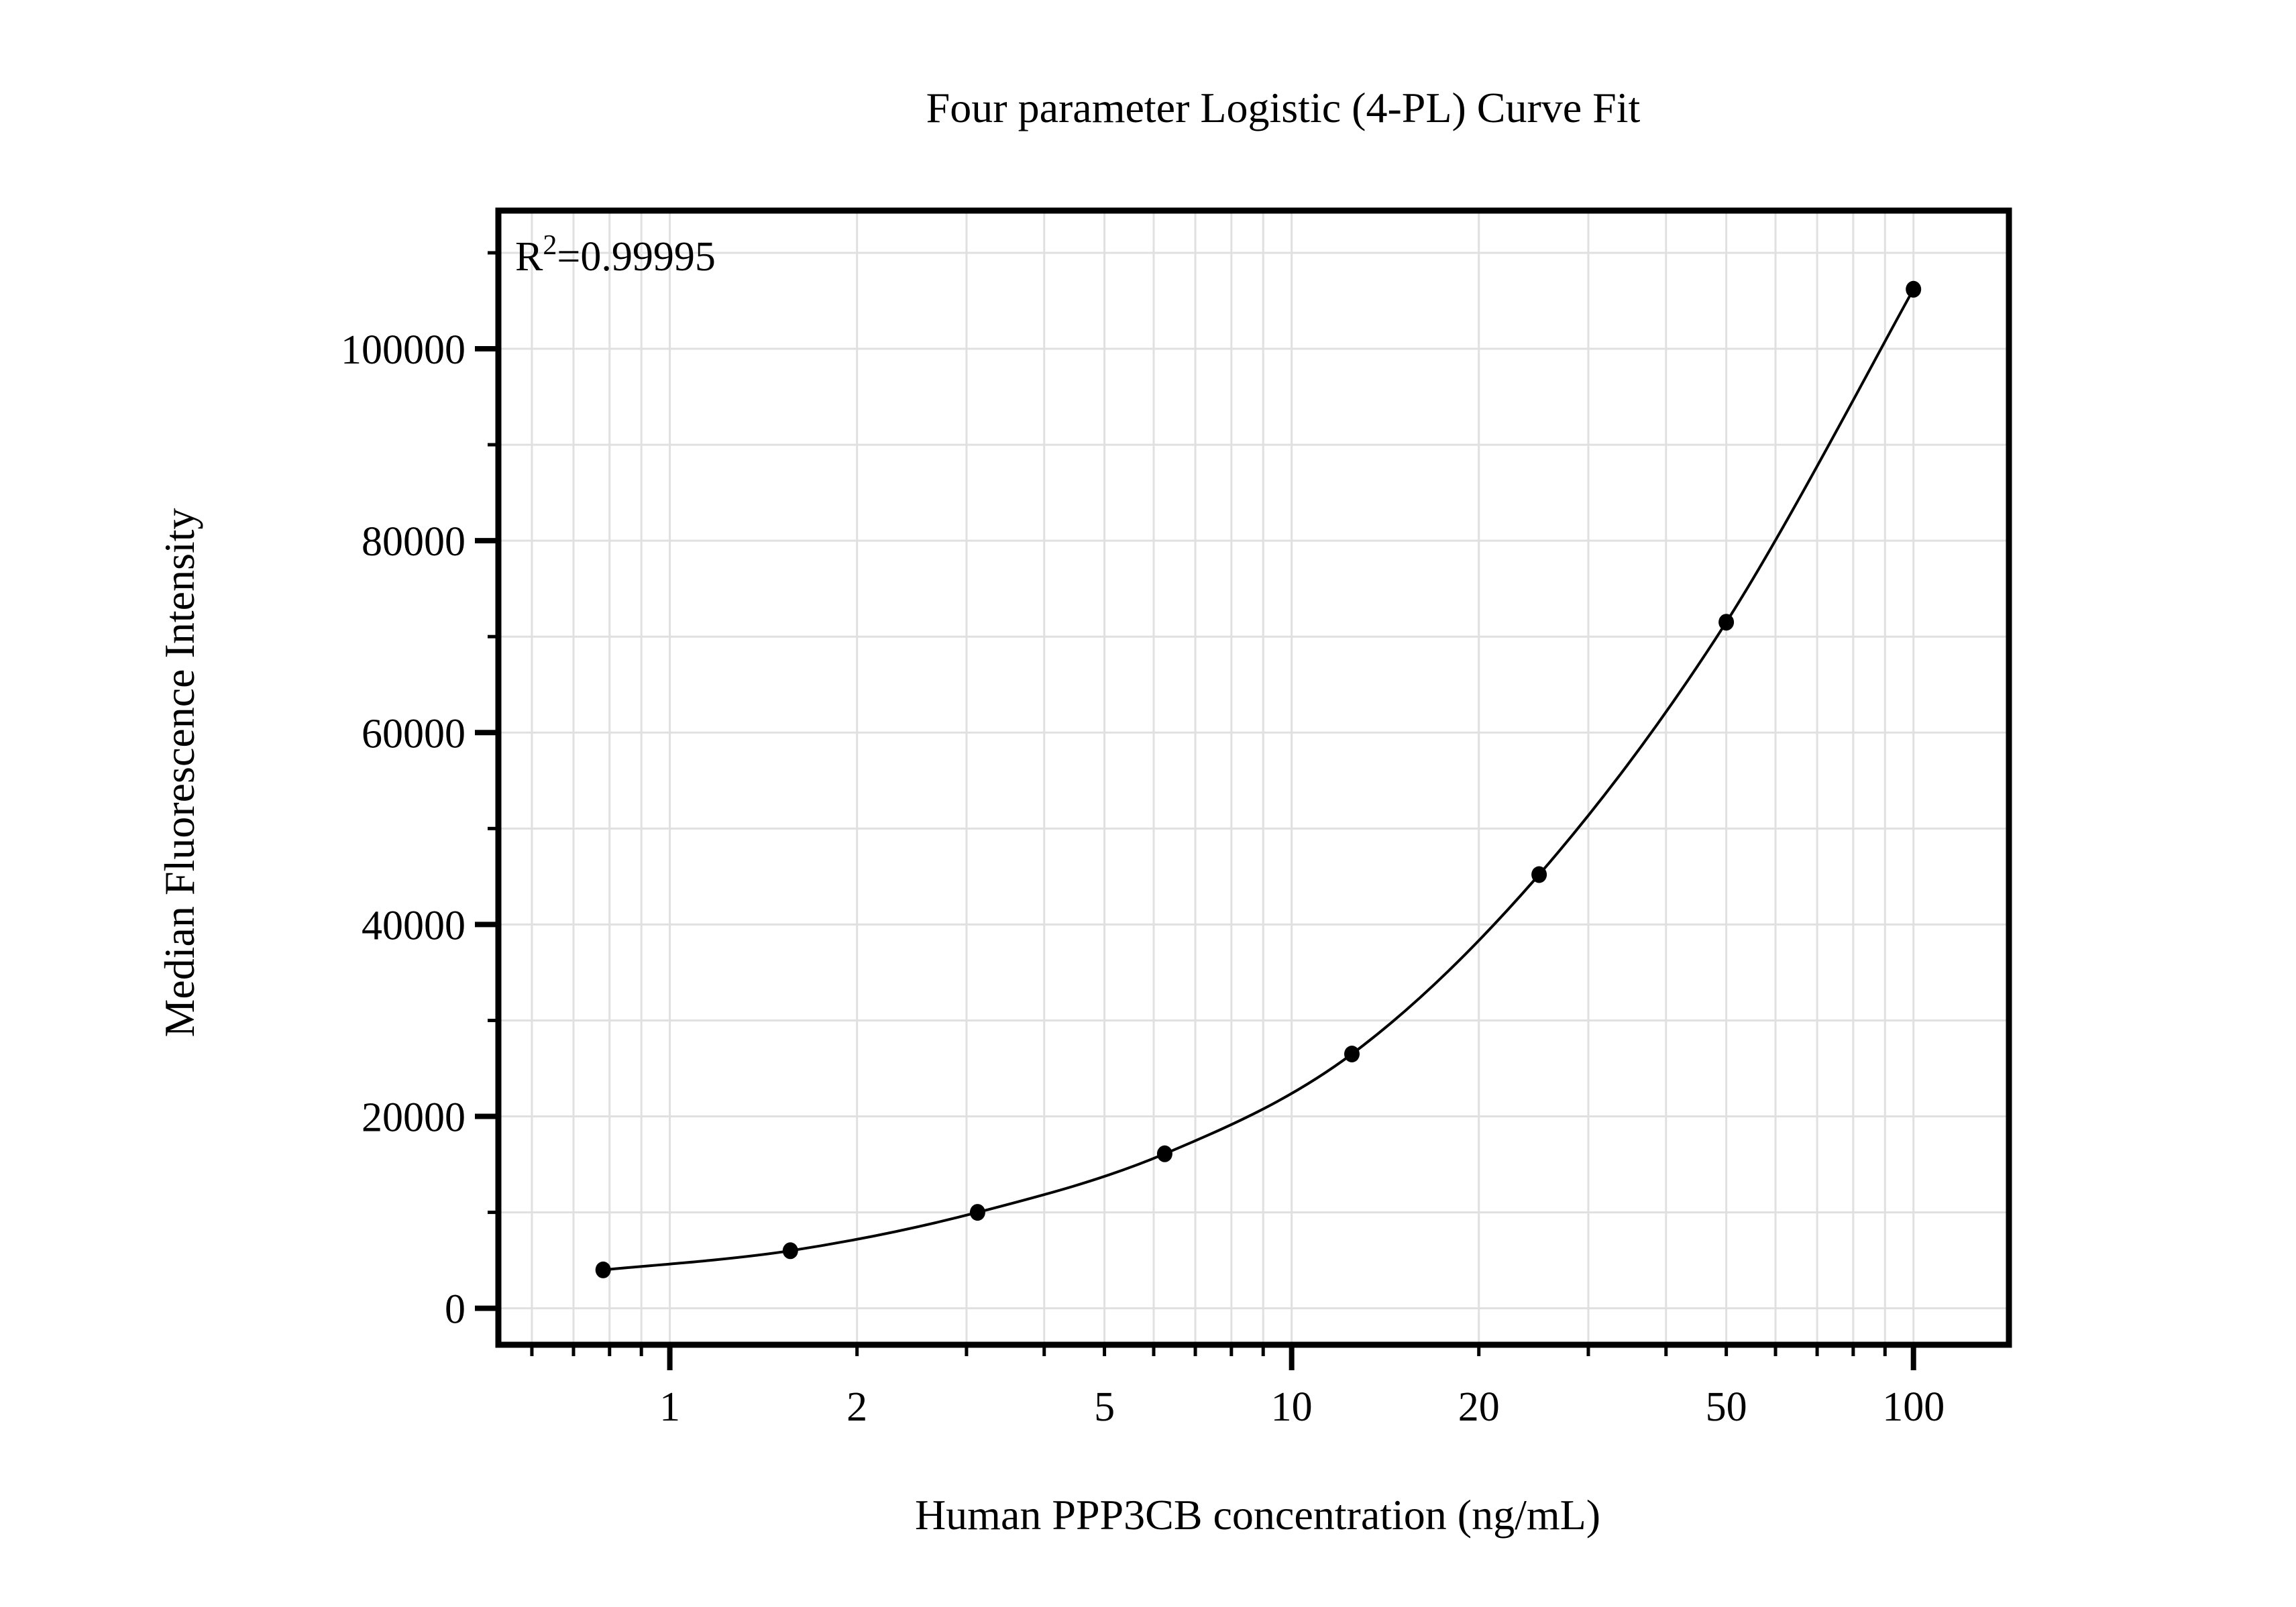 The width and height of the screenshot is (2296, 1607). Describe the element at coordinates (1283, 108) in the screenshot. I see `chart-title: Four parameter Logistic (4-PL) Curve Fit` at that location.